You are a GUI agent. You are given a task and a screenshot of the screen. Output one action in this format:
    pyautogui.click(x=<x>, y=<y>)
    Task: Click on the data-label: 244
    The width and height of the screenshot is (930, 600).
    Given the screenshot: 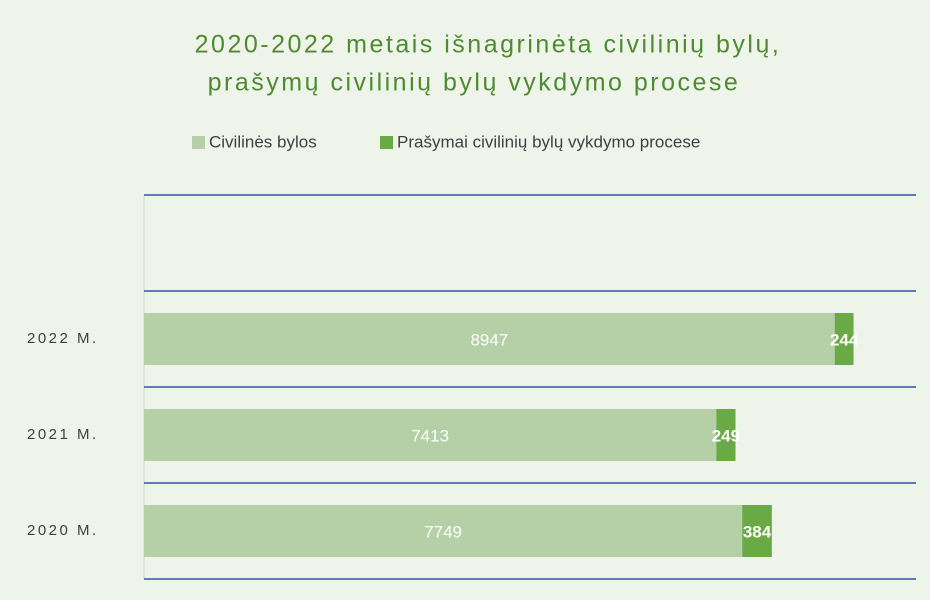 What is the action you would take?
    pyautogui.click(x=844, y=339)
    